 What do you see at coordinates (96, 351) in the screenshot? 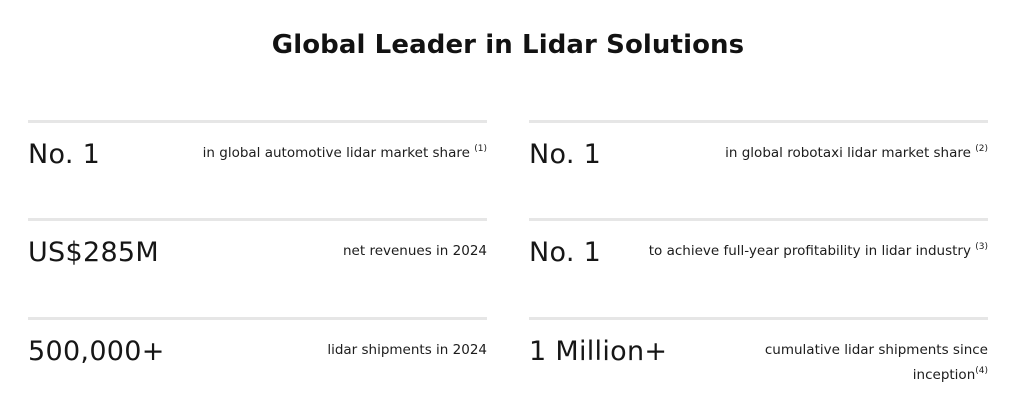
I see `stat-value: 500,000+` at bounding box center [96, 351].